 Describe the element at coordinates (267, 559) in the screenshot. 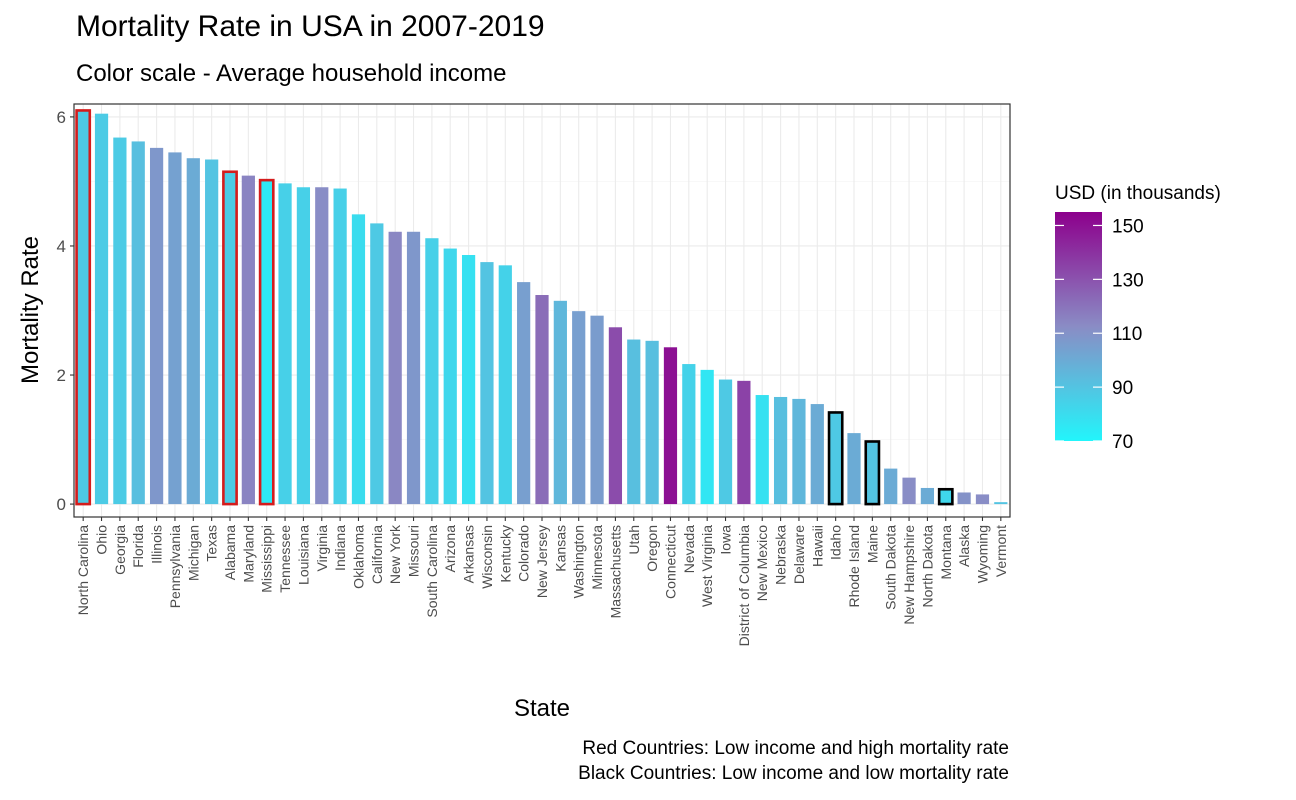

I see `x-tick-label-mississippi: Mississippi` at that location.